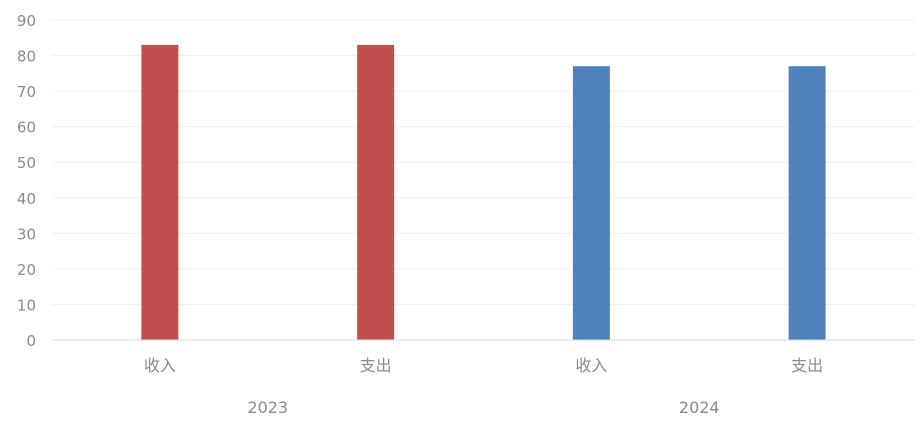  What do you see at coordinates (26, 305) in the screenshot?
I see `y-tick-label: 10` at bounding box center [26, 305].